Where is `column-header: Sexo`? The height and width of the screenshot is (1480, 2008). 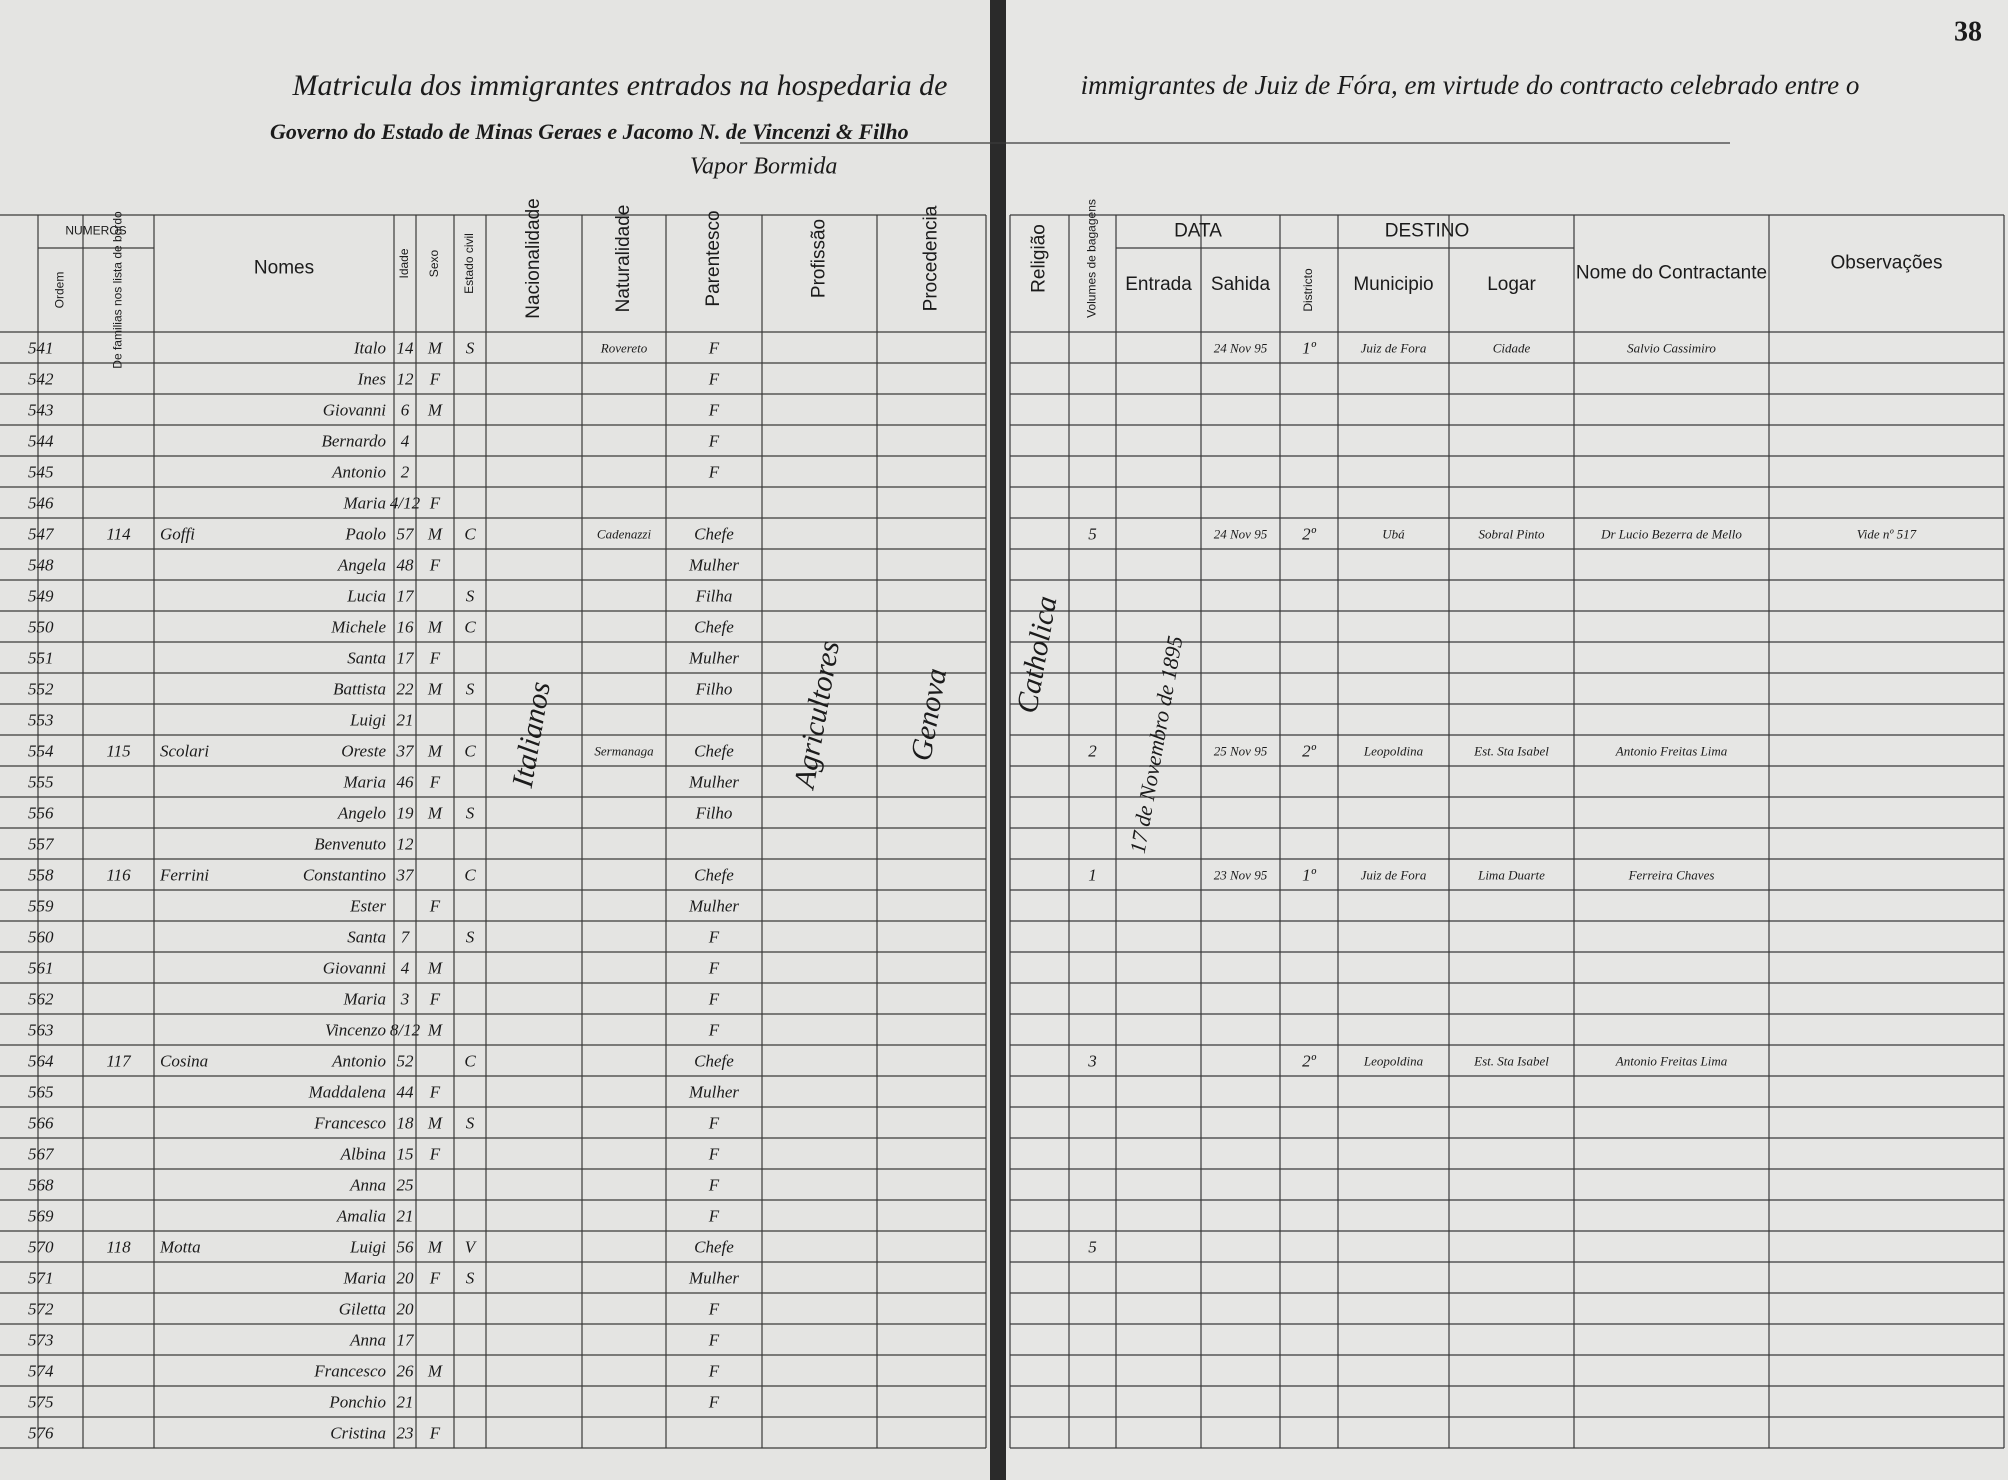 column-header: Sexo is located at coordinates (434, 264).